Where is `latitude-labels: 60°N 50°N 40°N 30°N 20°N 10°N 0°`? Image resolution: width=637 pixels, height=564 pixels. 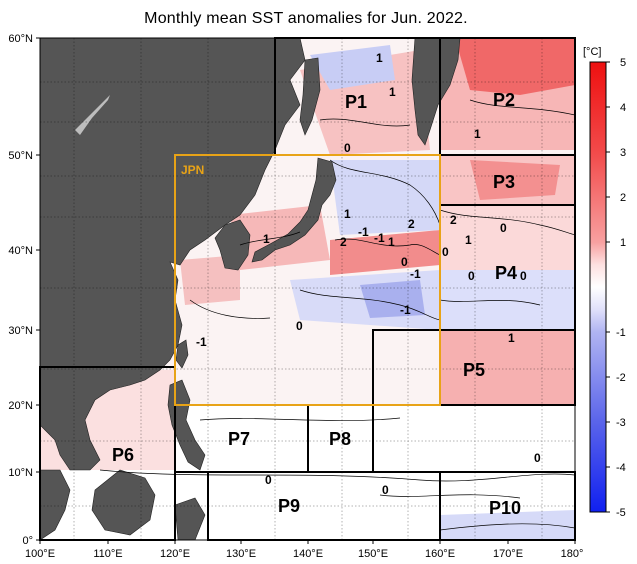
latitude-labels: 60°N 50°N 40°N 30°N 20°N 10°N 0° is located at coordinates (20, 290).